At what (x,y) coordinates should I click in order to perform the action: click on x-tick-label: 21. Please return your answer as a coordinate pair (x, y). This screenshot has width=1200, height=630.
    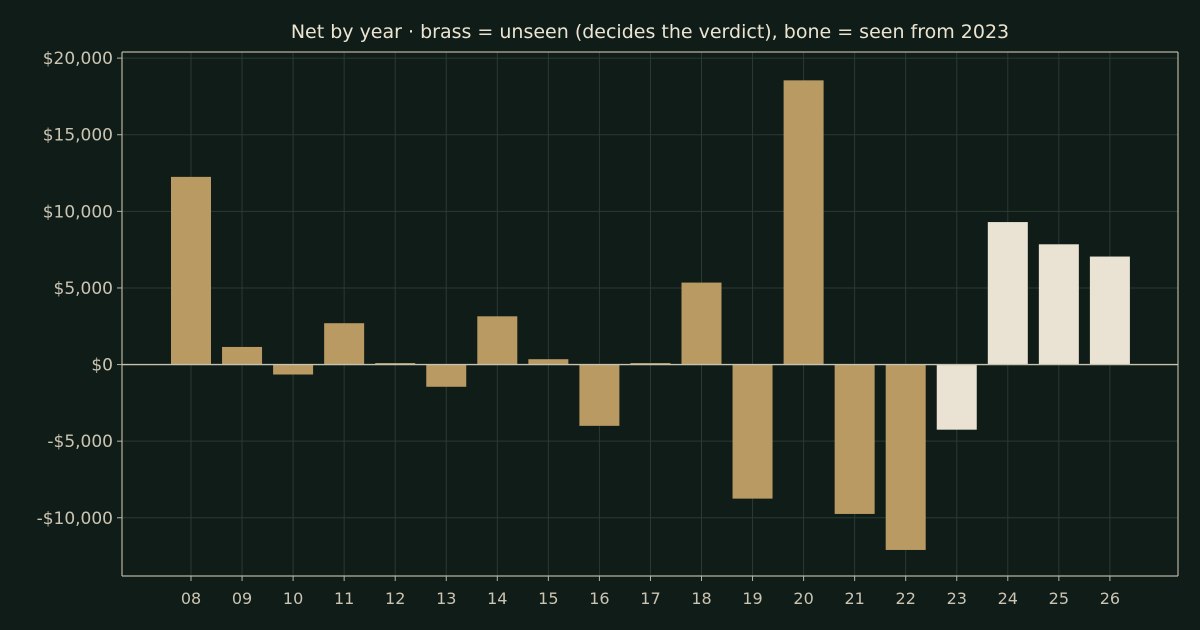
    Looking at the image, I should click on (854, 598).